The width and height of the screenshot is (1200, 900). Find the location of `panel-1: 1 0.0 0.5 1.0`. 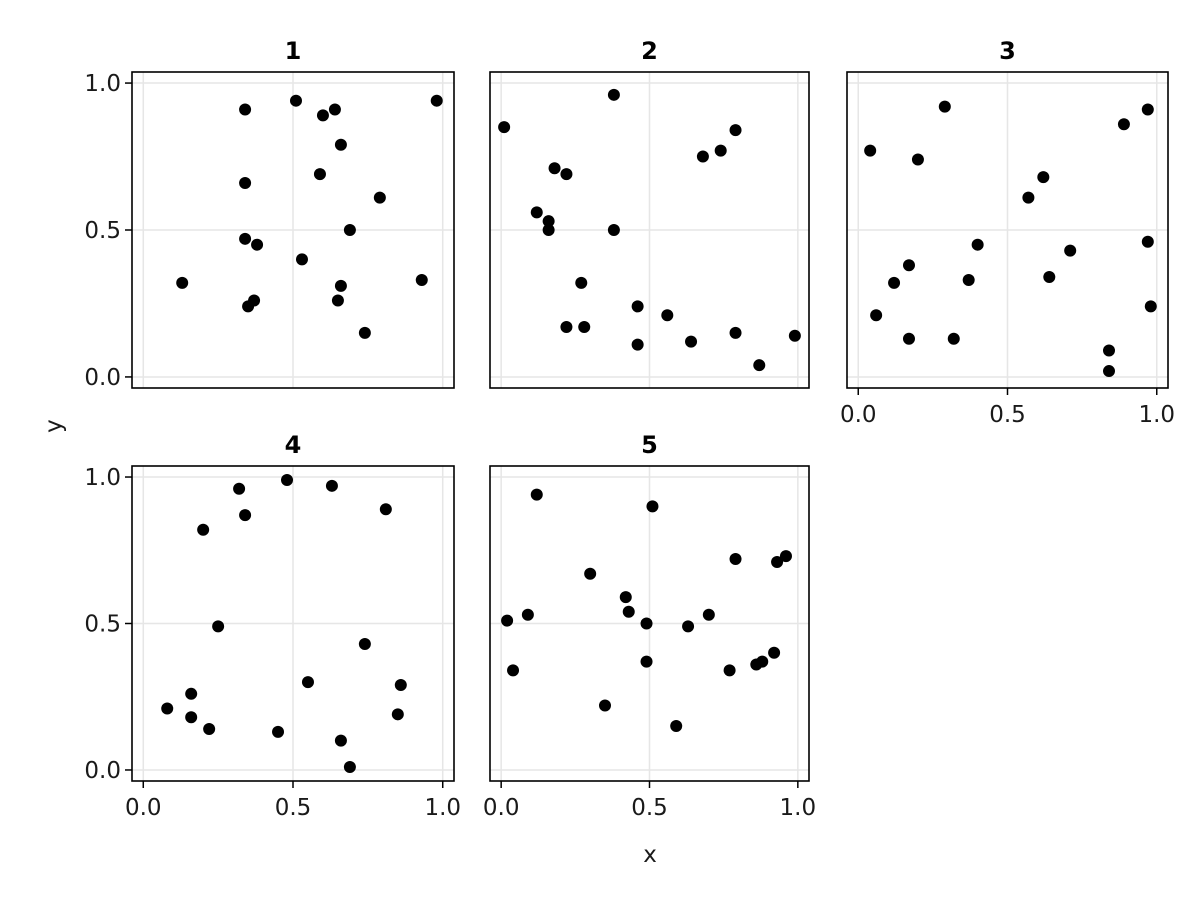

panel-1: 1 0.0 0.5 1.0 is located at coordinates (269, 214).